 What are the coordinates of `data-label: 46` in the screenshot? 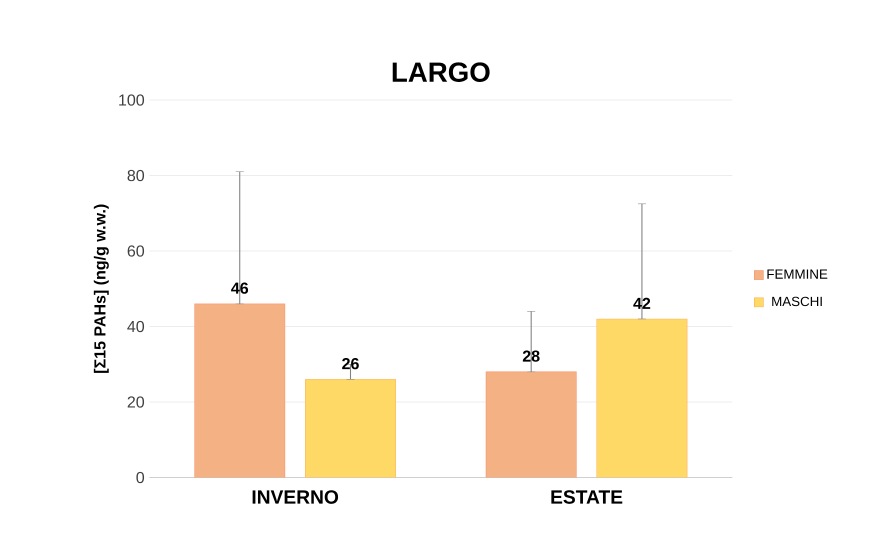 It's located at (239, 288).